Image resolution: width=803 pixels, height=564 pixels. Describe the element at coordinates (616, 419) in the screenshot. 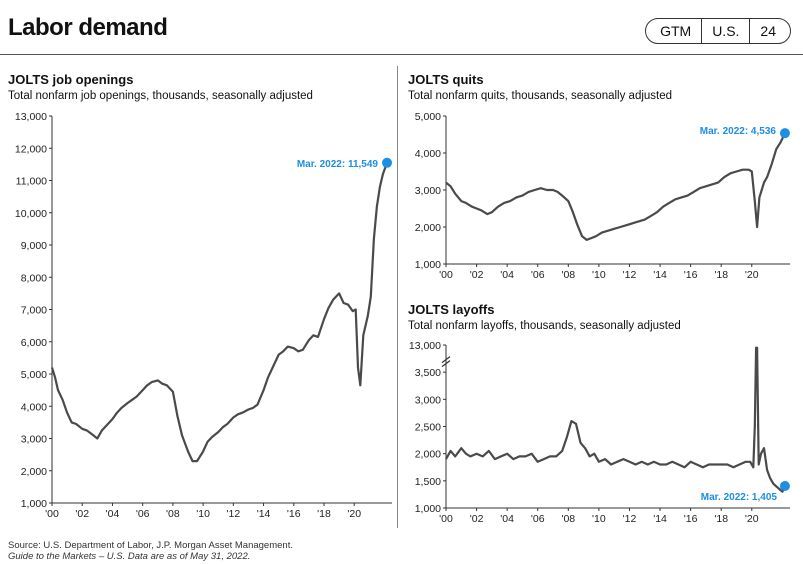

I see `layoffs-series-line` at that location.